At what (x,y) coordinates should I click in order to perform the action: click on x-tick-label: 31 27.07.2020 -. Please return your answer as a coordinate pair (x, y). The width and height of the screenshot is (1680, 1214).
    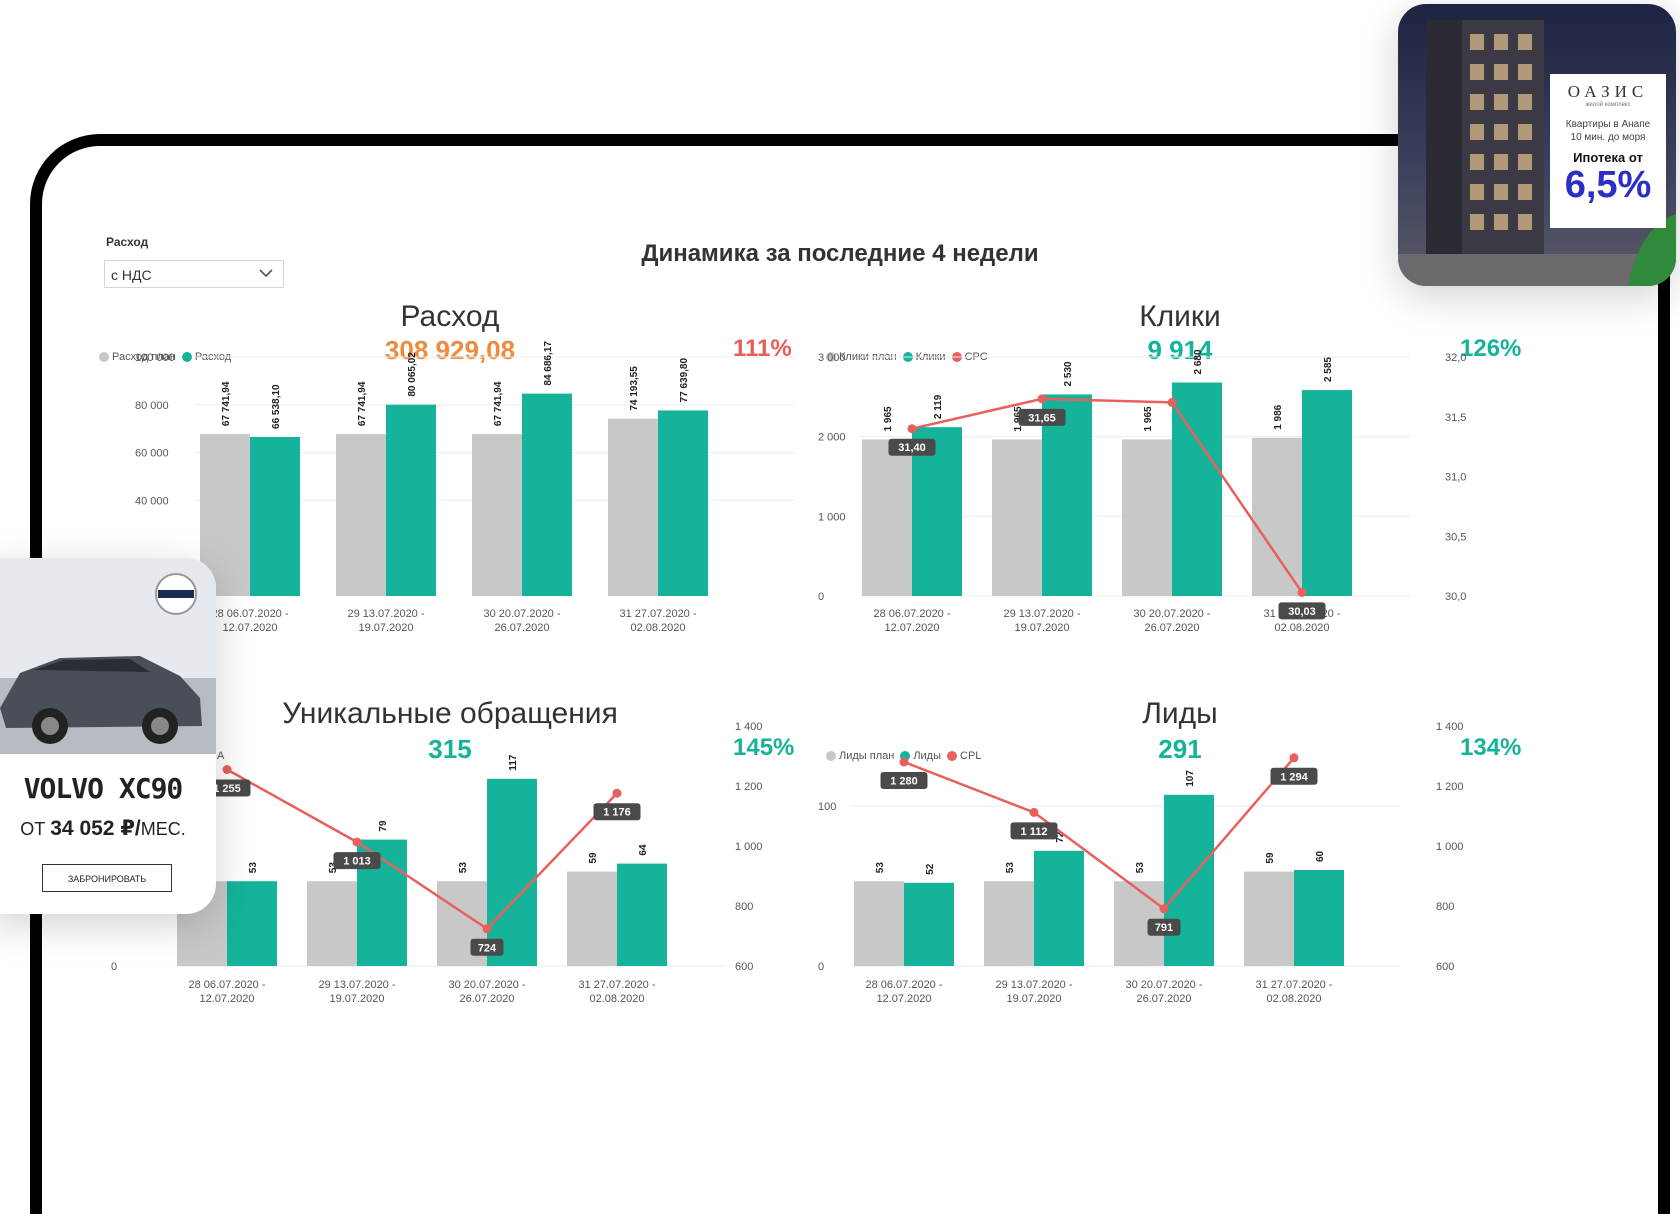
    Looking at the image, I should click on (616, 985).